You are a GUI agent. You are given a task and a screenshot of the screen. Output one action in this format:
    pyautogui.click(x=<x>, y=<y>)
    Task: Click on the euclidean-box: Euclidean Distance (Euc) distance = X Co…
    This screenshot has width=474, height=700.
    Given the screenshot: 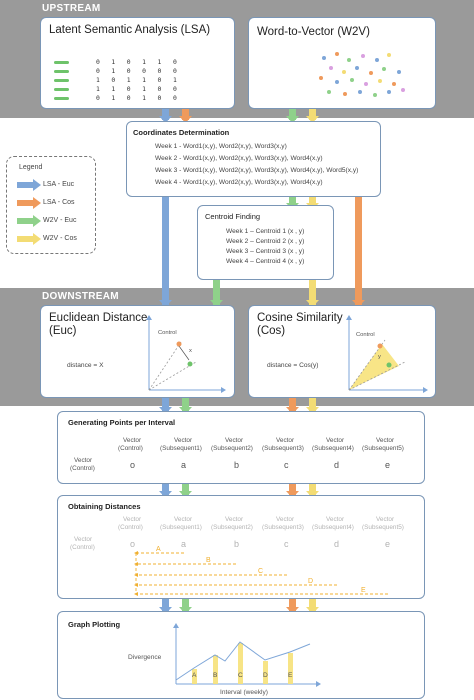 What is the action you would take?
    pyautogui.click(x=137, y=351)
    